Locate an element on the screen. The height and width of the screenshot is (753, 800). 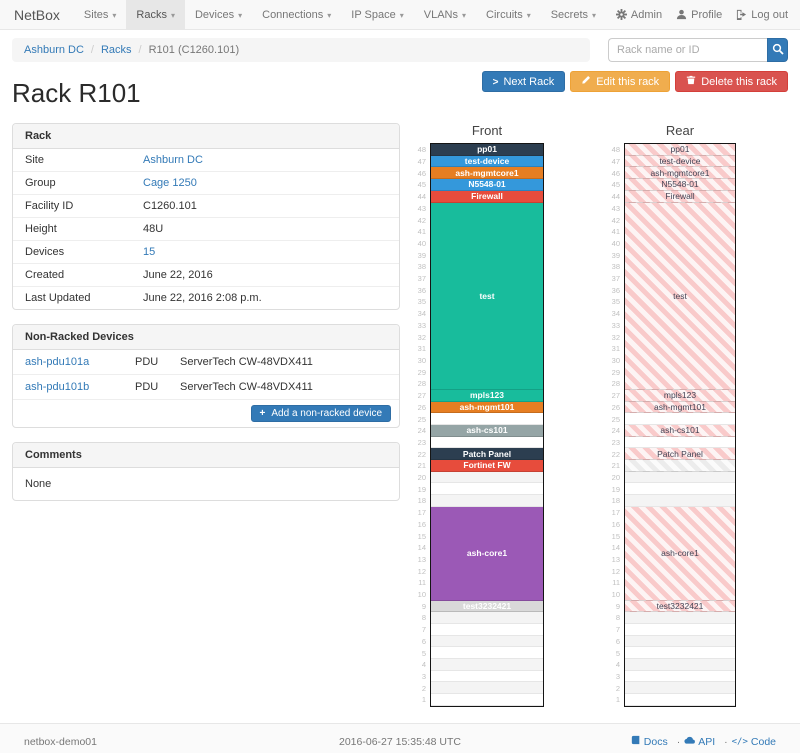
unit-number: 39 is located at coordinates (421, 255).